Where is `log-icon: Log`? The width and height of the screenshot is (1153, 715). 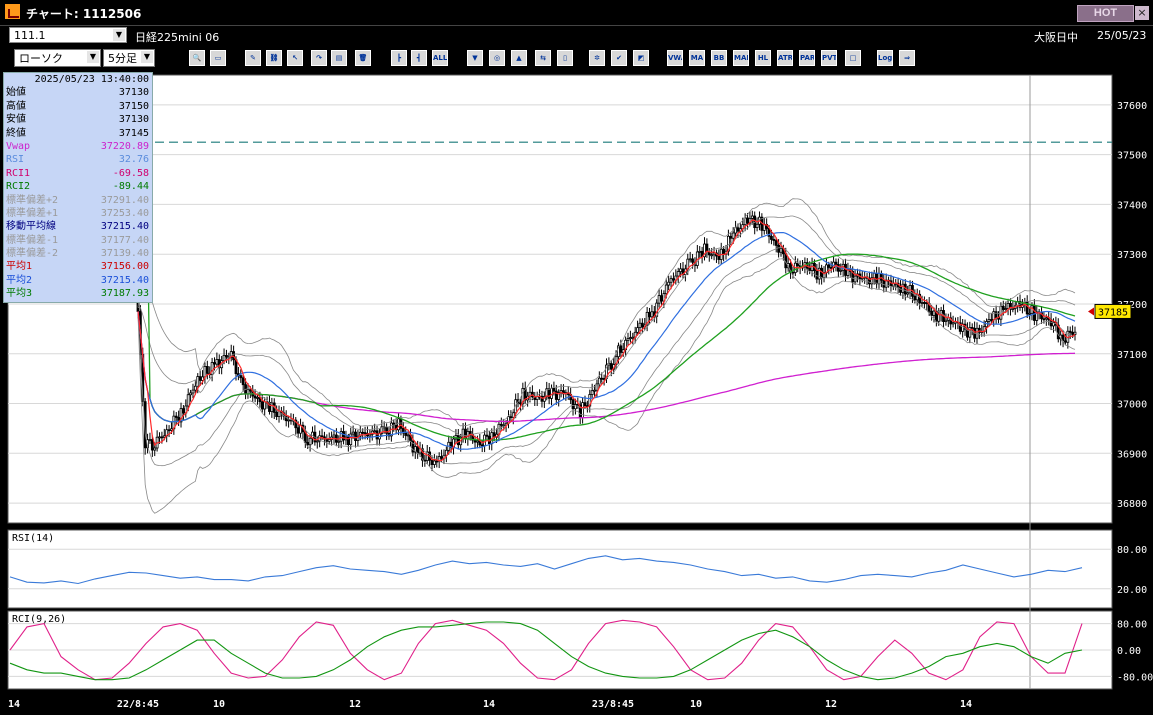
log-icon: Log is located at coordinates (885, 58).